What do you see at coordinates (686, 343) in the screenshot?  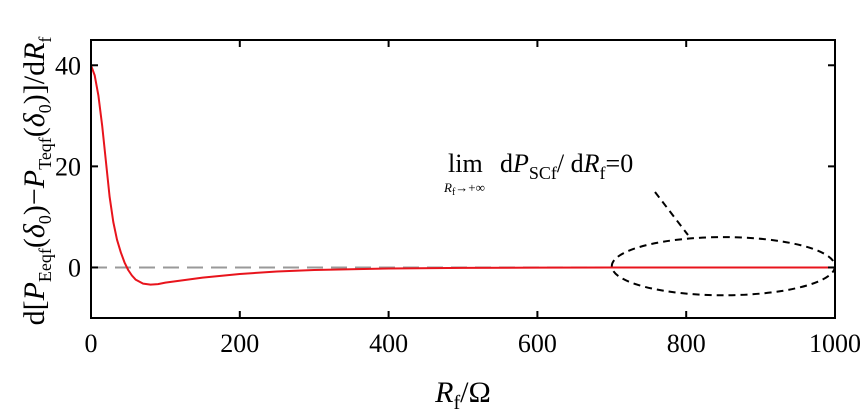 I see `x-tick-label: 800` at bounding box center [686, 343].